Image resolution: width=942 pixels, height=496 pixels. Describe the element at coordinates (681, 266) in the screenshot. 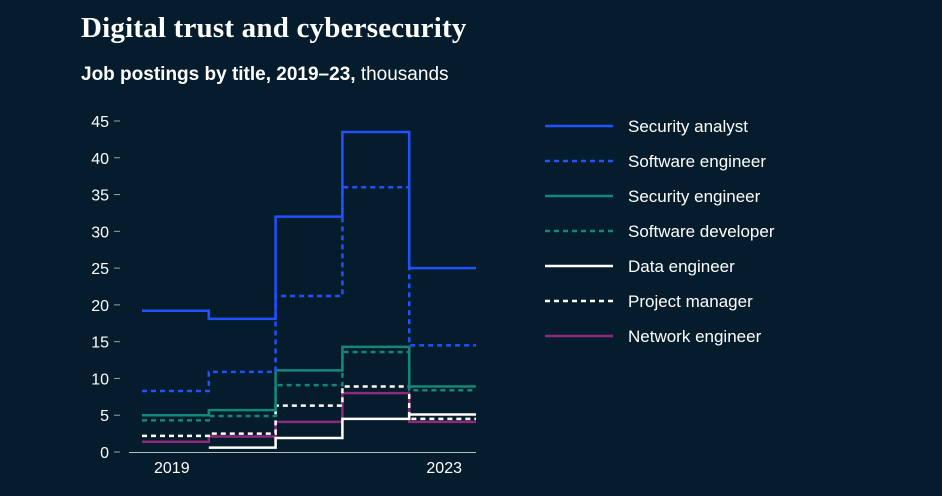

I see `legend-label-data-engineer: Data engineer` at that location.